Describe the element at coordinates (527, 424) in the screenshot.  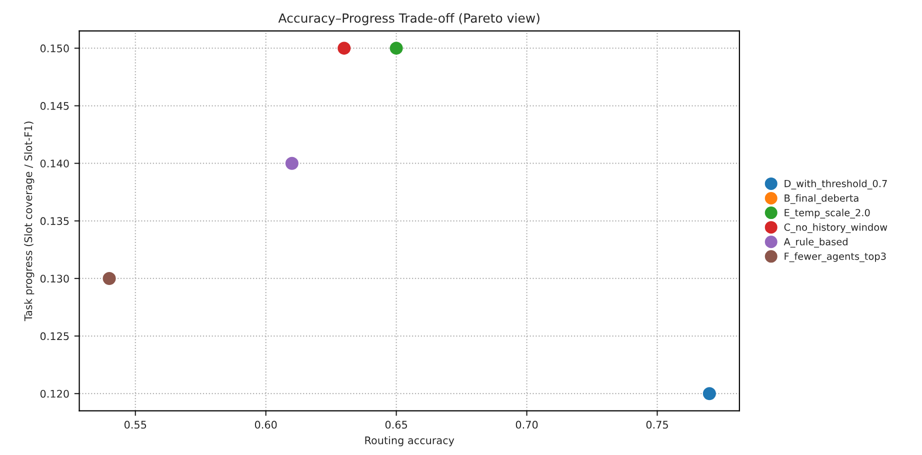
I see `x-tick-label: 0.70` at that location.